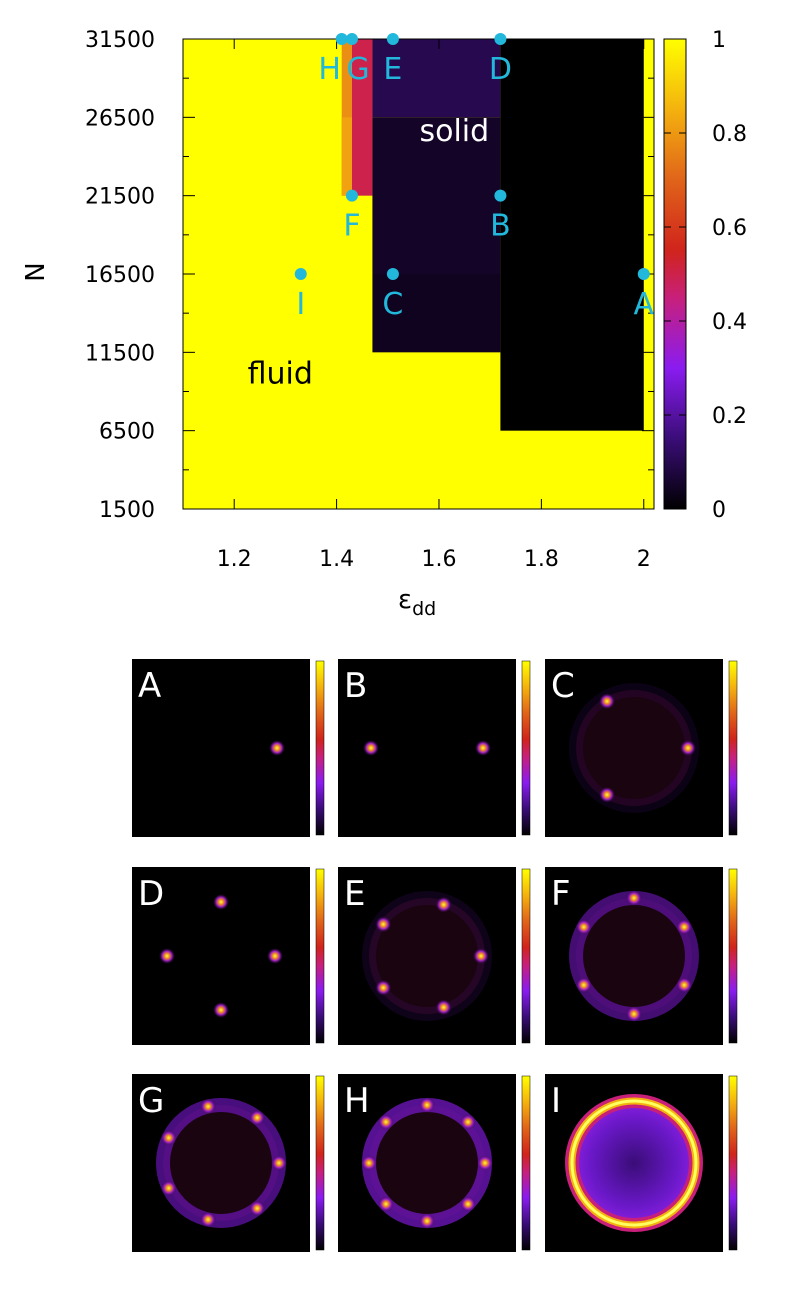 The height and width of the screenshot is (1289, 807). Describe the element at coordinates (729, 228) in the screenshot. I see `colorbar-tick-label: 0.6` at that location.